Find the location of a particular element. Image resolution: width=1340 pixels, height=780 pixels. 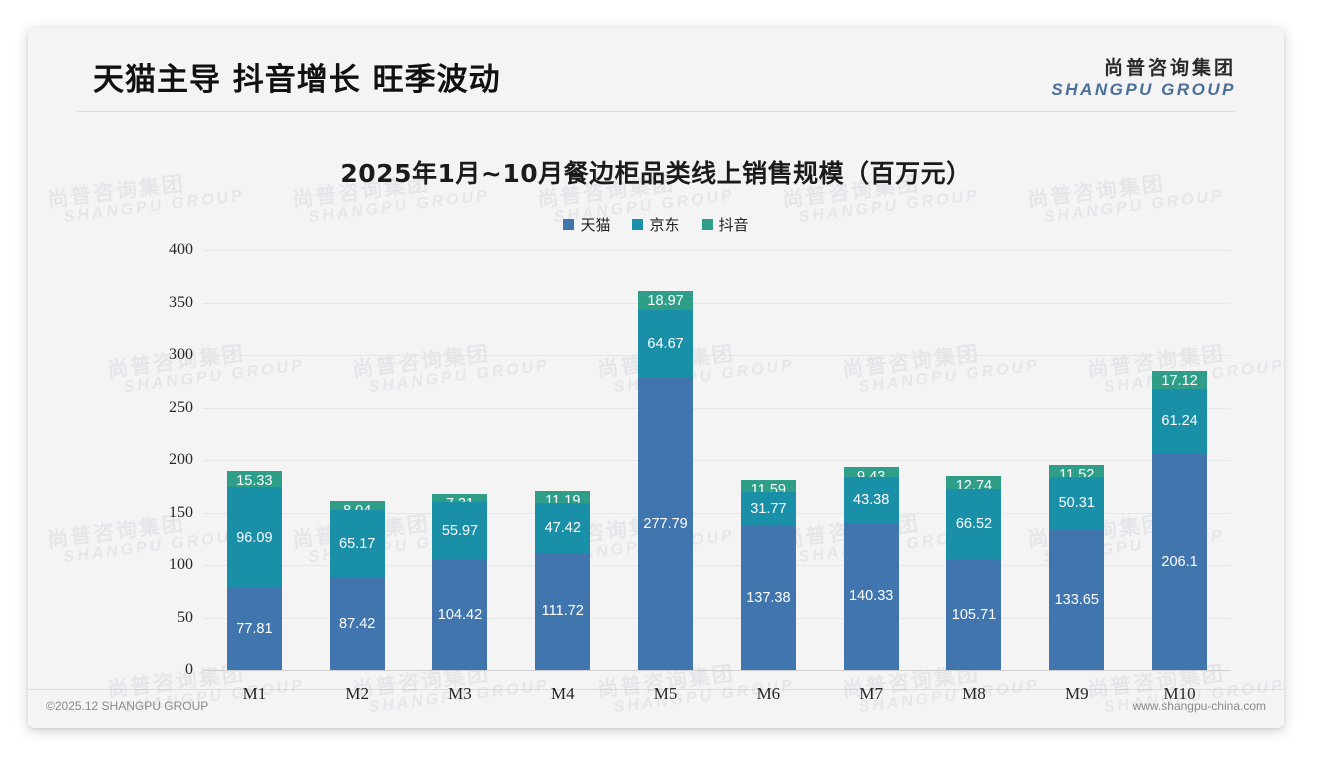

bar-segment-京东: 61.24 is located at coordinates (1180, 421).